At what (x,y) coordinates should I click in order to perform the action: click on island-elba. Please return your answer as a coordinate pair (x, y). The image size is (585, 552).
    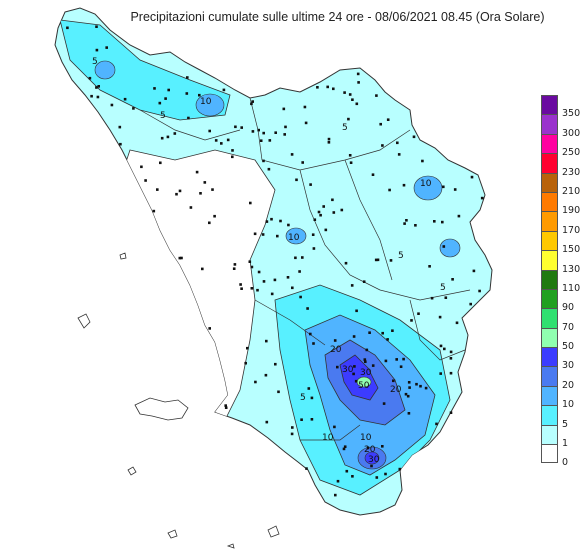
    Looking at the image, I should click on (161, 409).